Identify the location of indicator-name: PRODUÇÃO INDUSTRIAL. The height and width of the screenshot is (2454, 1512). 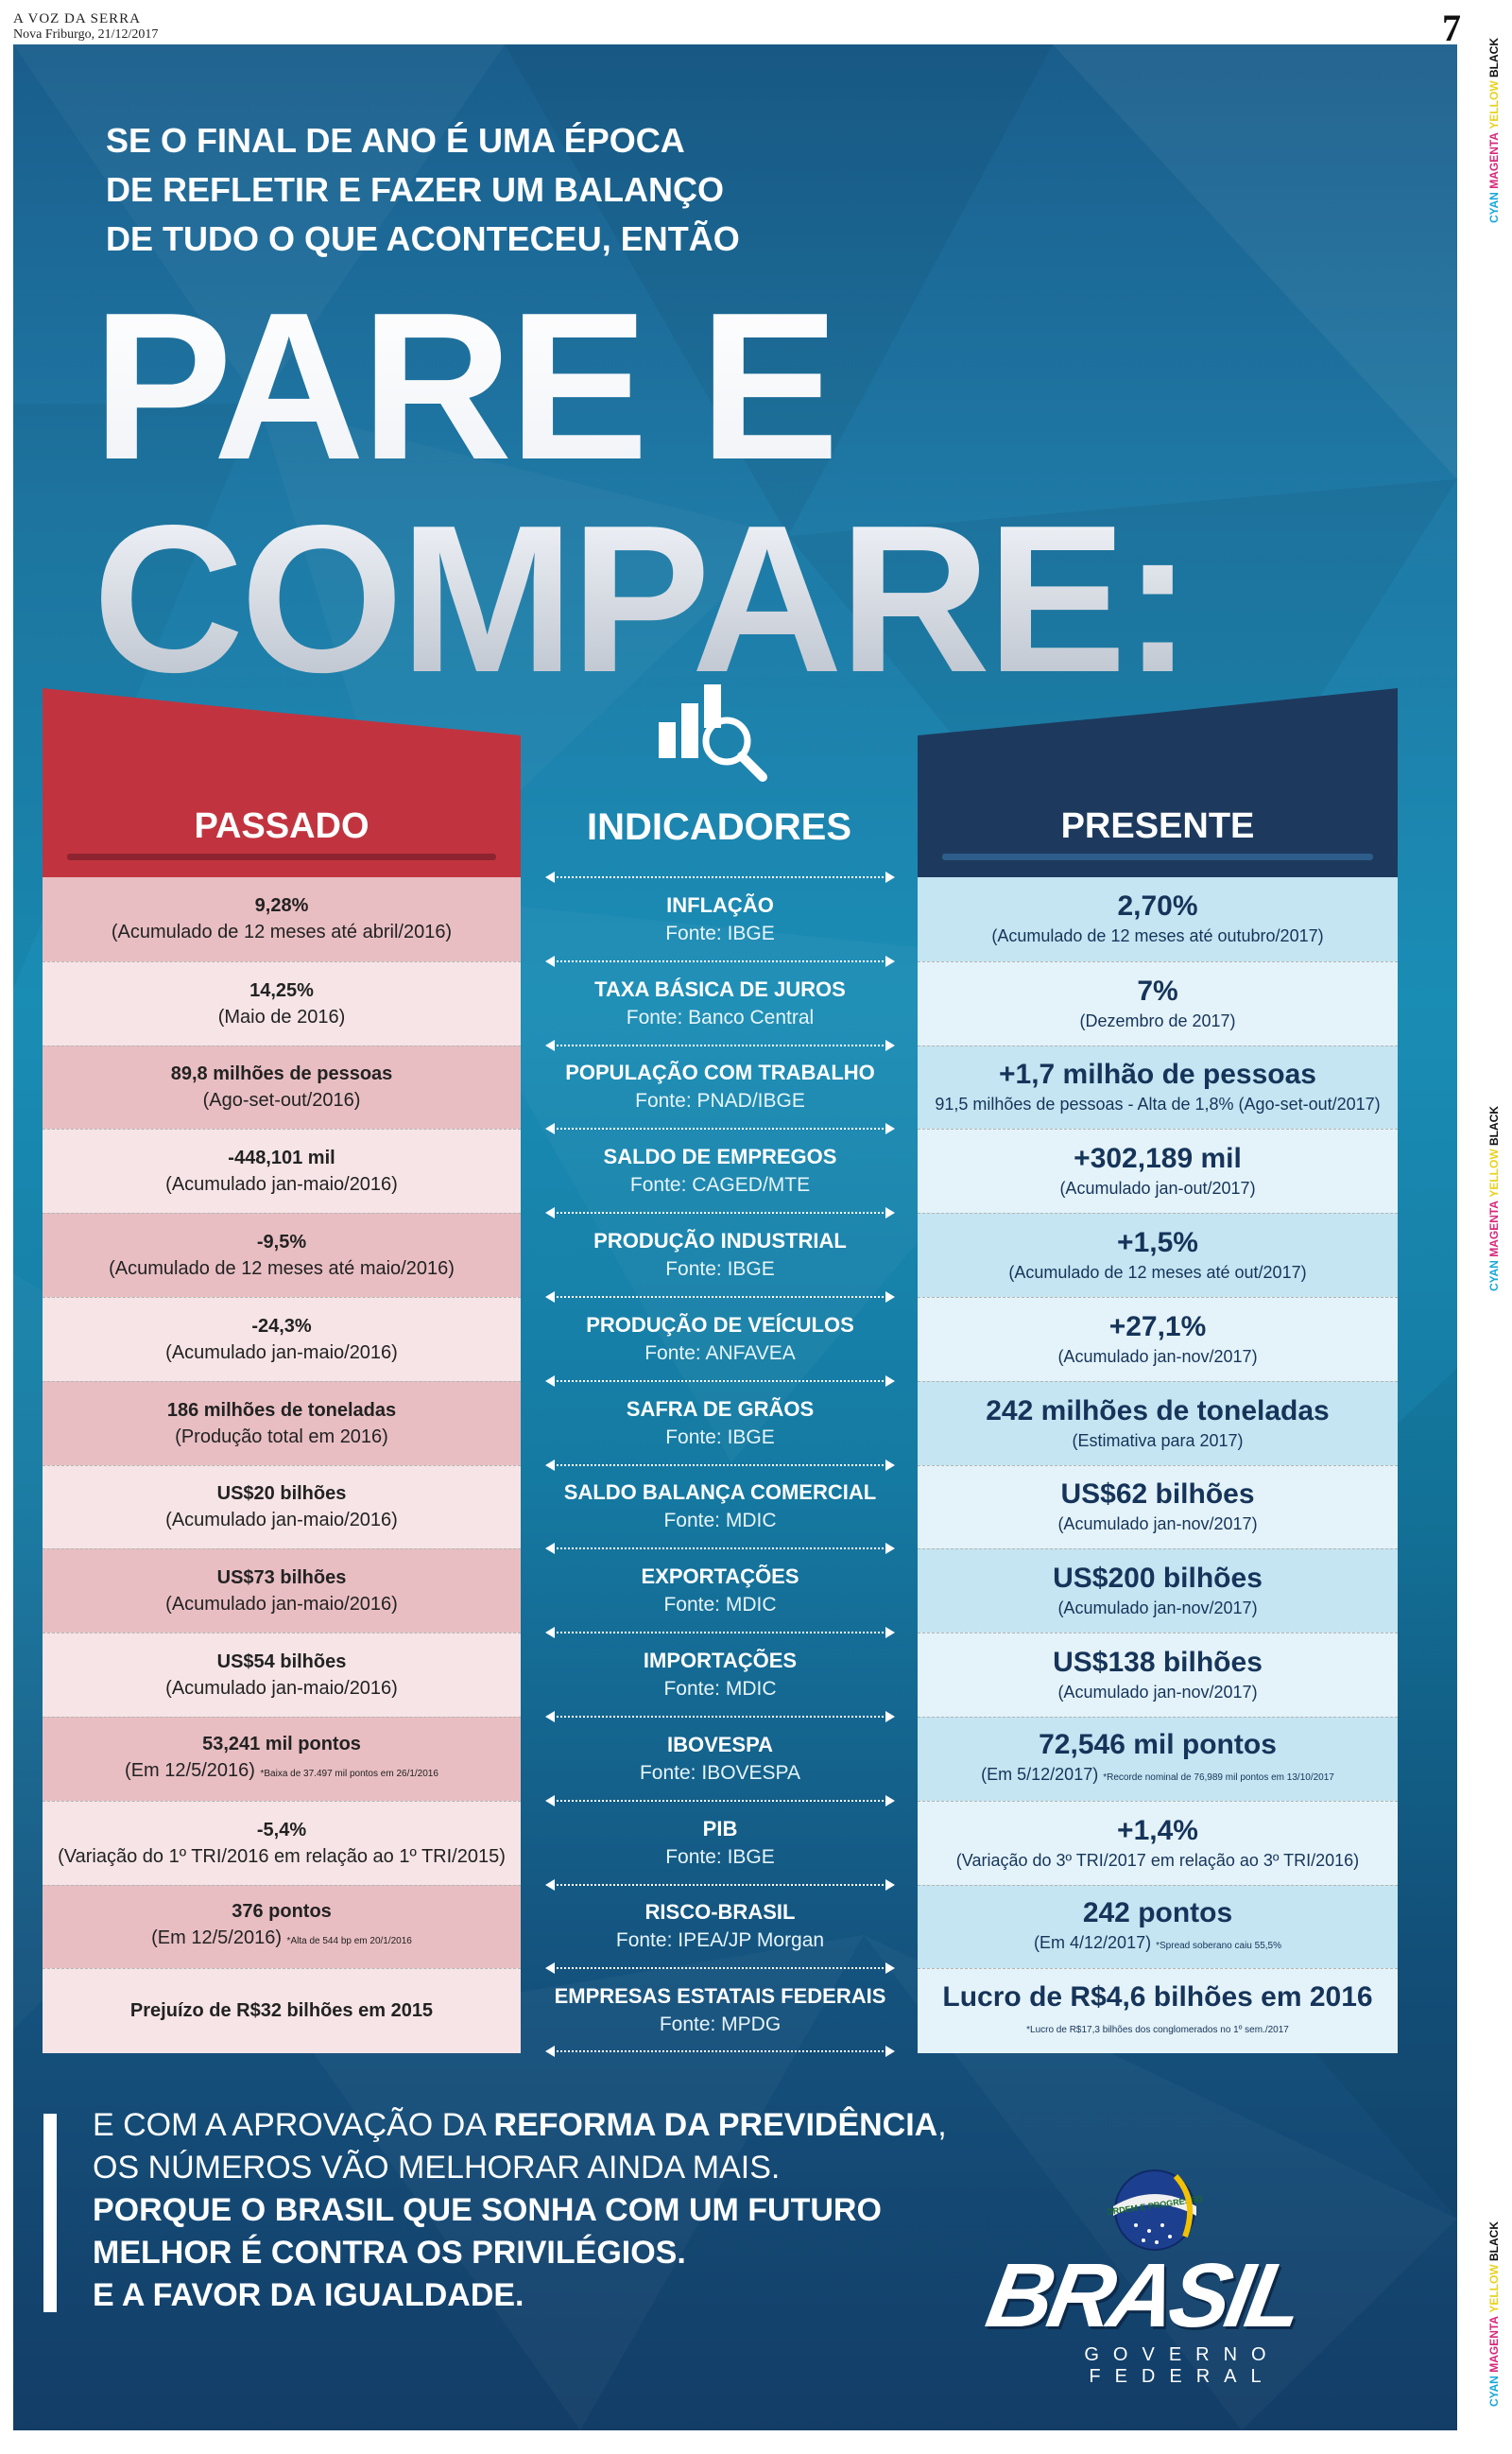
(720, 1241).